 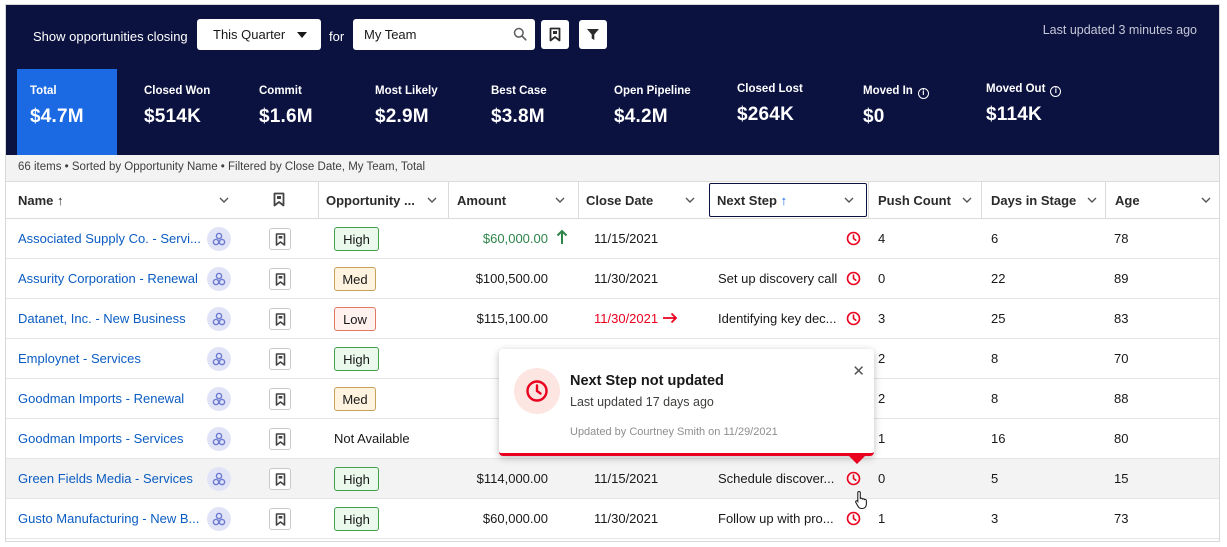 What do you see at coordinates (858, 371) in the screenshot?
I see `close-icon: ✕` at bounding box center [858, 371].